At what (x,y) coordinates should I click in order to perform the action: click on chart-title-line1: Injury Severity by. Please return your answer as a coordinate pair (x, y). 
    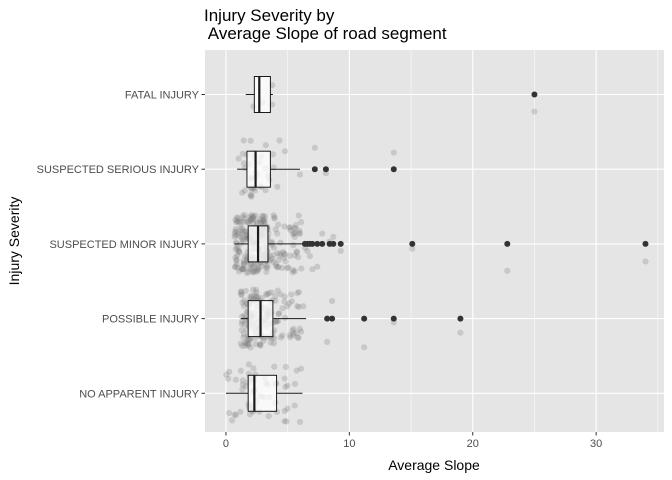
    Looking at the image, I should click on (269, 15).